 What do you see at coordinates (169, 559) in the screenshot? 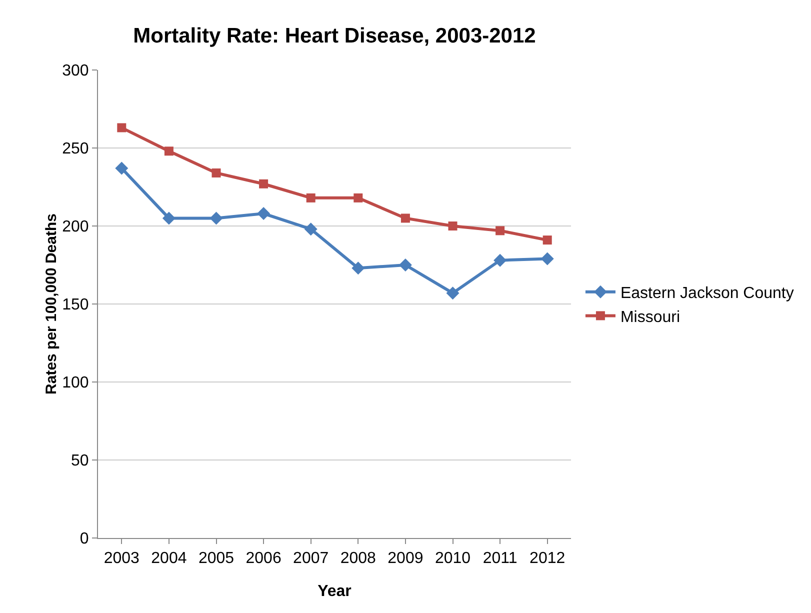
I see `x-tick-label: 2004` at bounding box center [169, 559].